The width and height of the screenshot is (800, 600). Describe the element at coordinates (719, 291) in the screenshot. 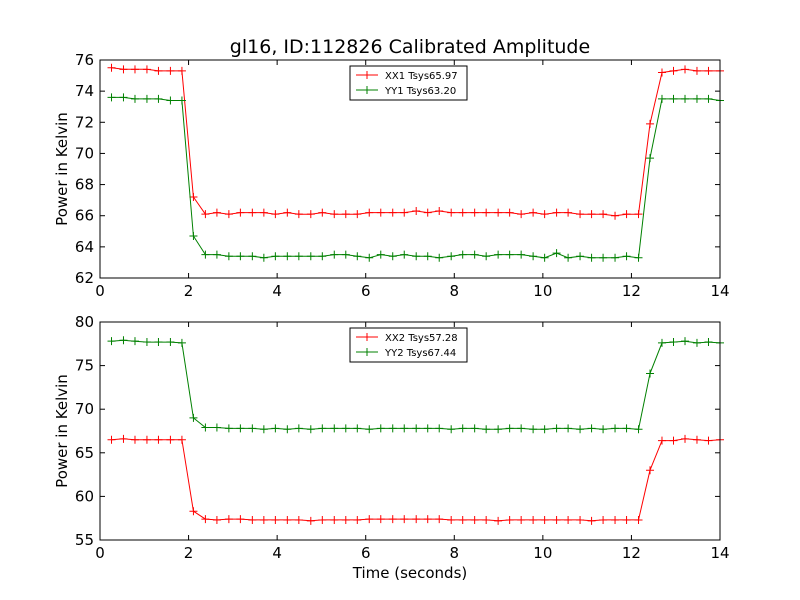

I see `x-tick-label: 14` at that location.